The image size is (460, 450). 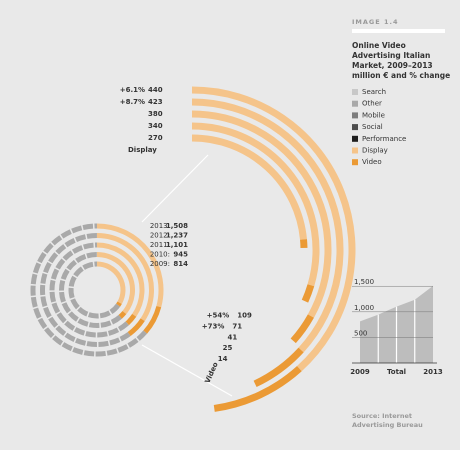 I want to click on y-tick-label: 1,500, so click(x=364, y=282).